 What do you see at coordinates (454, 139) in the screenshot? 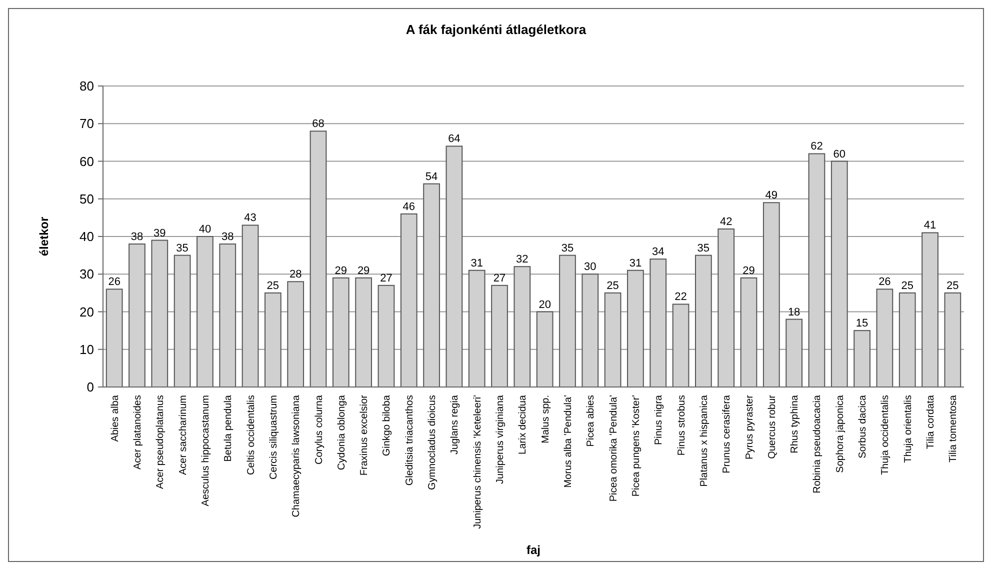
I see `data-label: 64` at bounding box center [454, 139].